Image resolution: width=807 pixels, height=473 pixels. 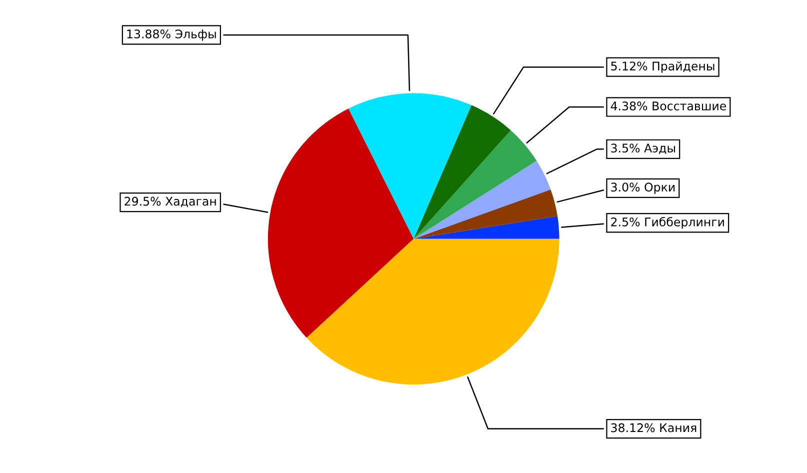 I want to click on slice-label: 29.5% Хадаган, so click(x=170, y=202).